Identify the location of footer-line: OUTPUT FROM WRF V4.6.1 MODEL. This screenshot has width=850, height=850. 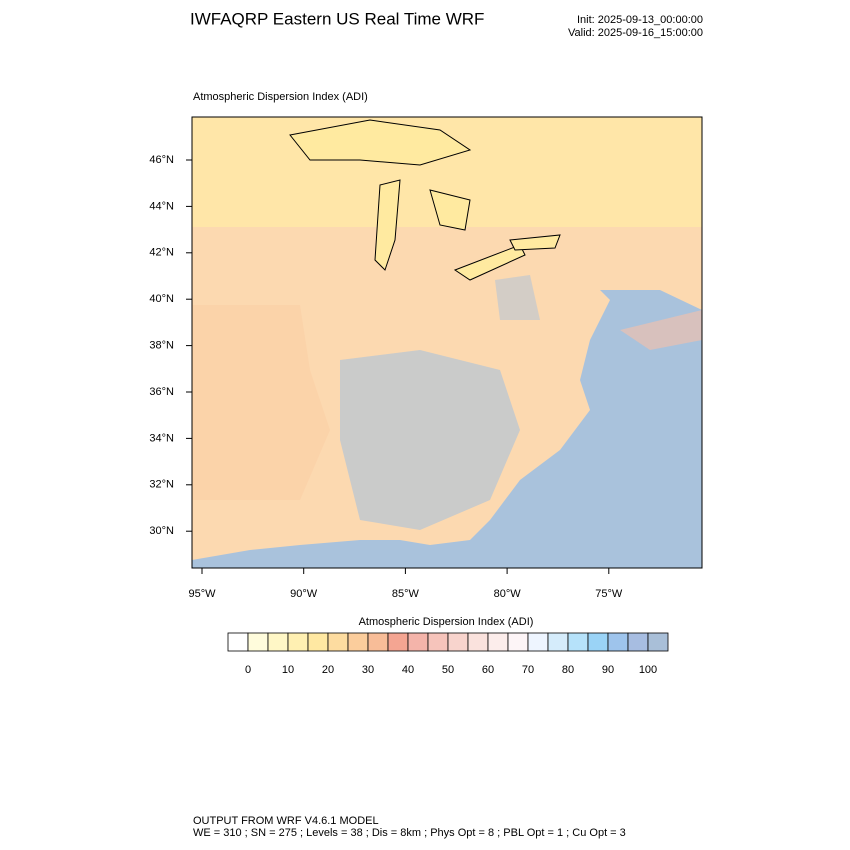
(286, 821).